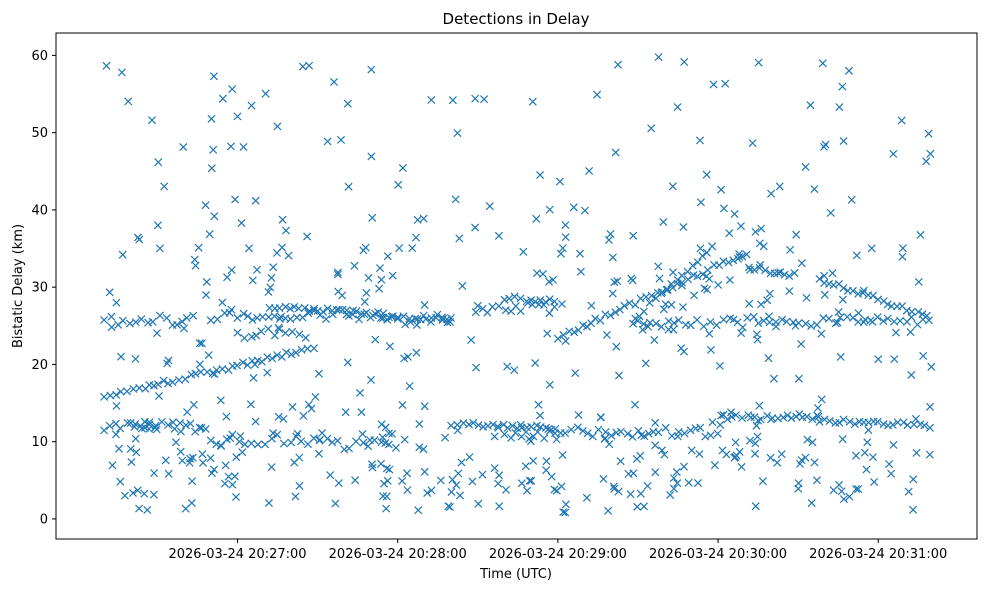  I want to click on x-tick-label: 2026-03-24 20:27:00, so click(237, 554).